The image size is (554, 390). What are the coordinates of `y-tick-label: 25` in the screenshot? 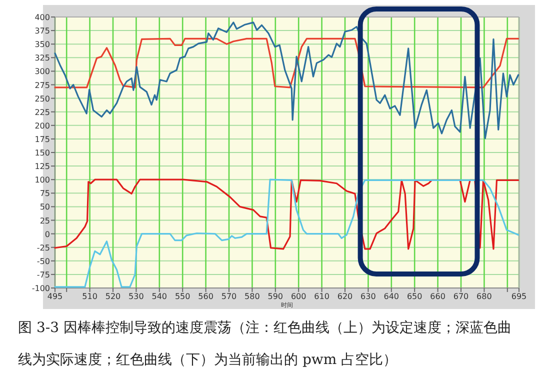 It's located at (45, 221).